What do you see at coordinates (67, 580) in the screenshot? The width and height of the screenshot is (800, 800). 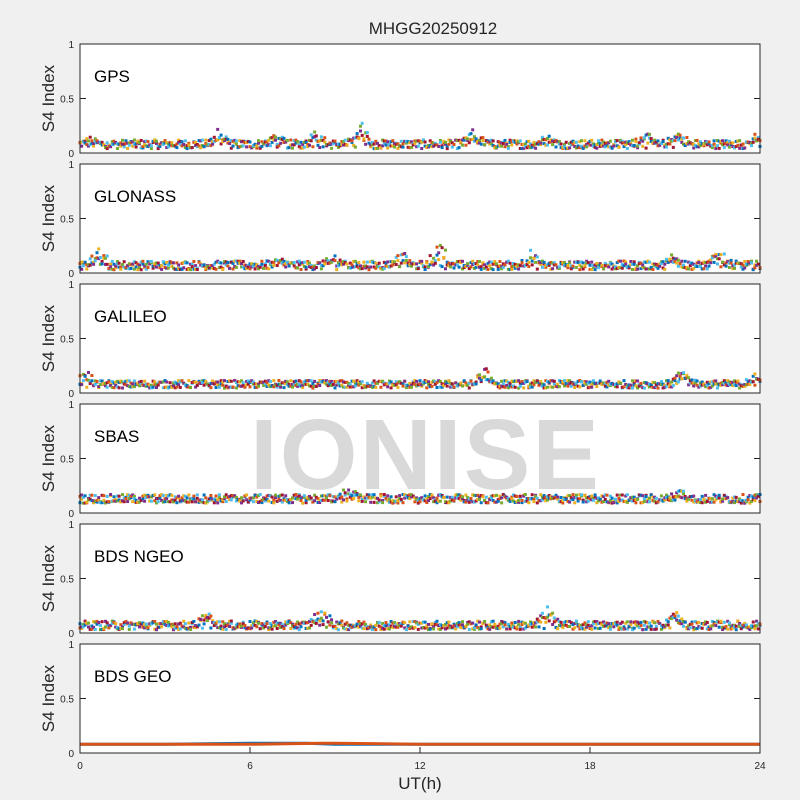 I see `y-tick-label: 0.5` at bounding box center [67, 580].